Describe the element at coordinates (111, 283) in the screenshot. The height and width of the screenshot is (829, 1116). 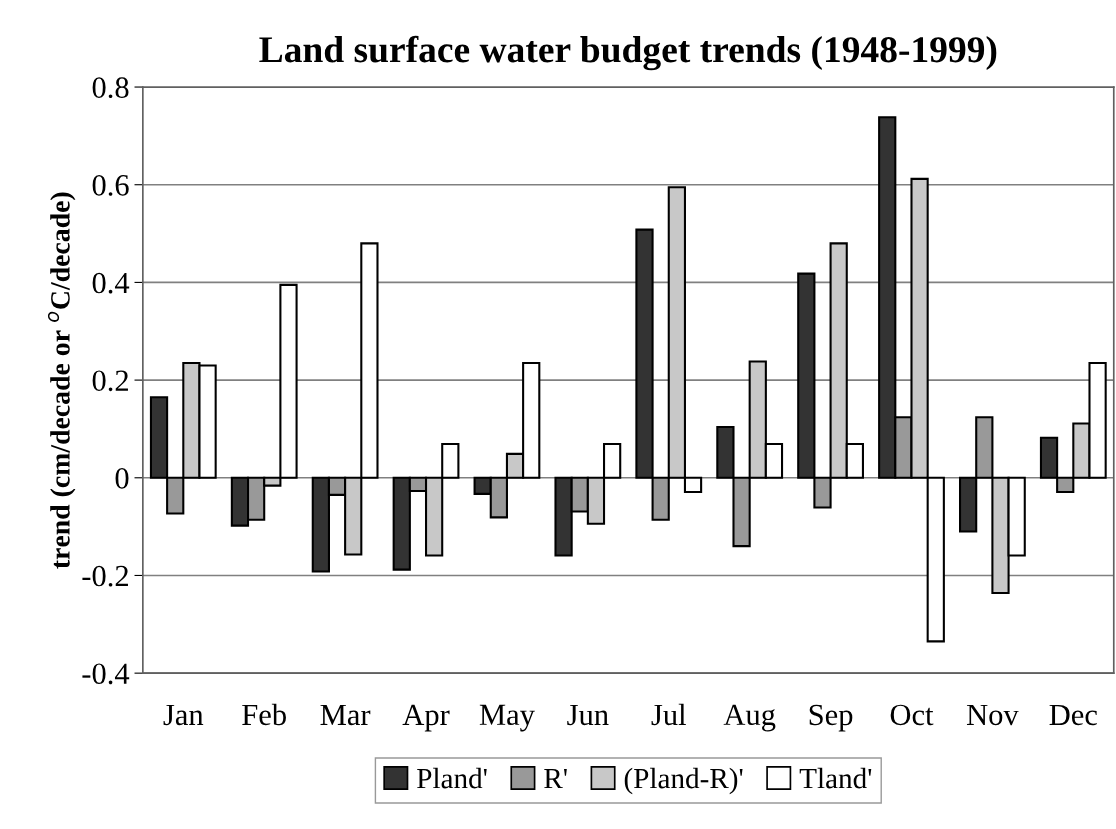
I see `y-tick-label: 0.4` at that location.